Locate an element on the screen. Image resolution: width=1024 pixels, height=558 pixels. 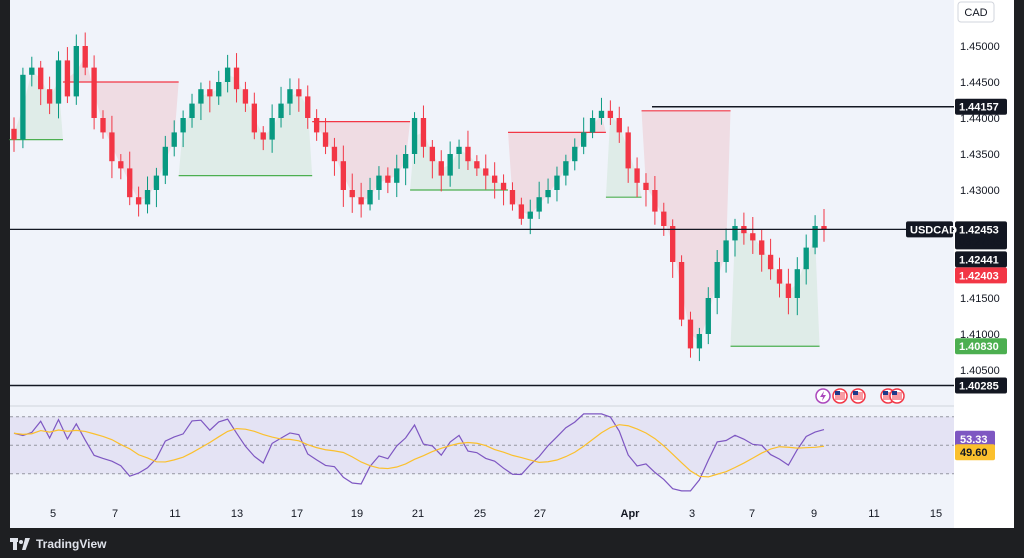
lightning-icon is located at coordinates (823, 396).